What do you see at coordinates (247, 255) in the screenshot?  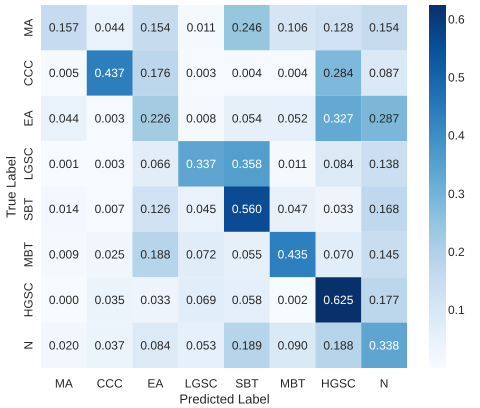 I see `data-label: 0.055` at bounding box center [247, 255].